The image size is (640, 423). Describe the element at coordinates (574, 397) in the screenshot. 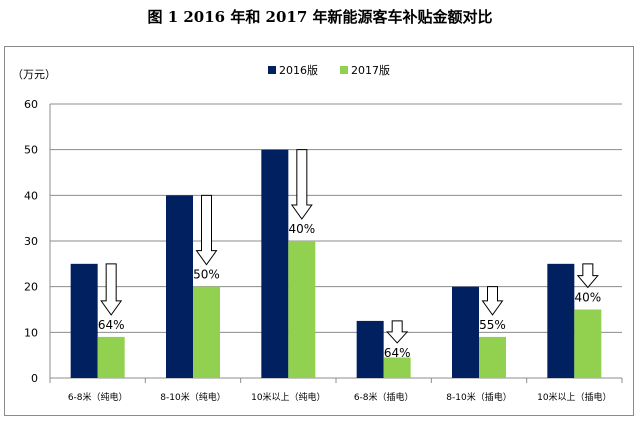

I see `x-category-label: 10米以上（插电）` at that location.